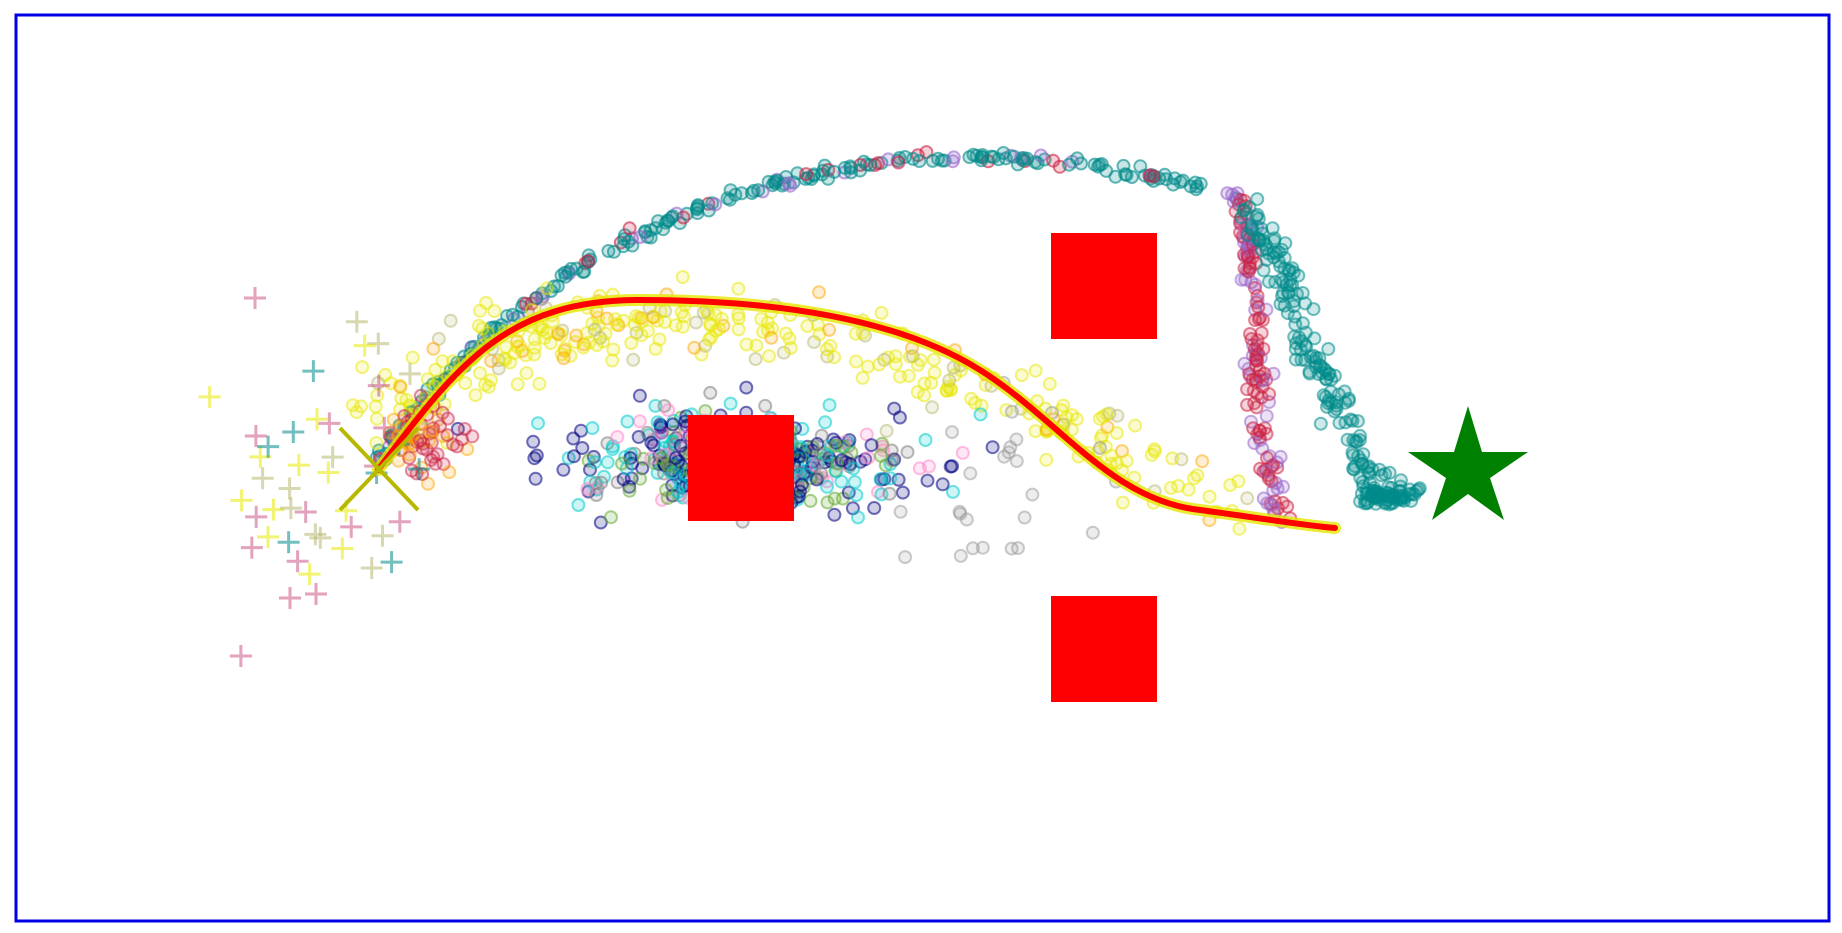 The height and width of the screenshot is (933, 1842). I want to click on start-marker, so click(379, 469).